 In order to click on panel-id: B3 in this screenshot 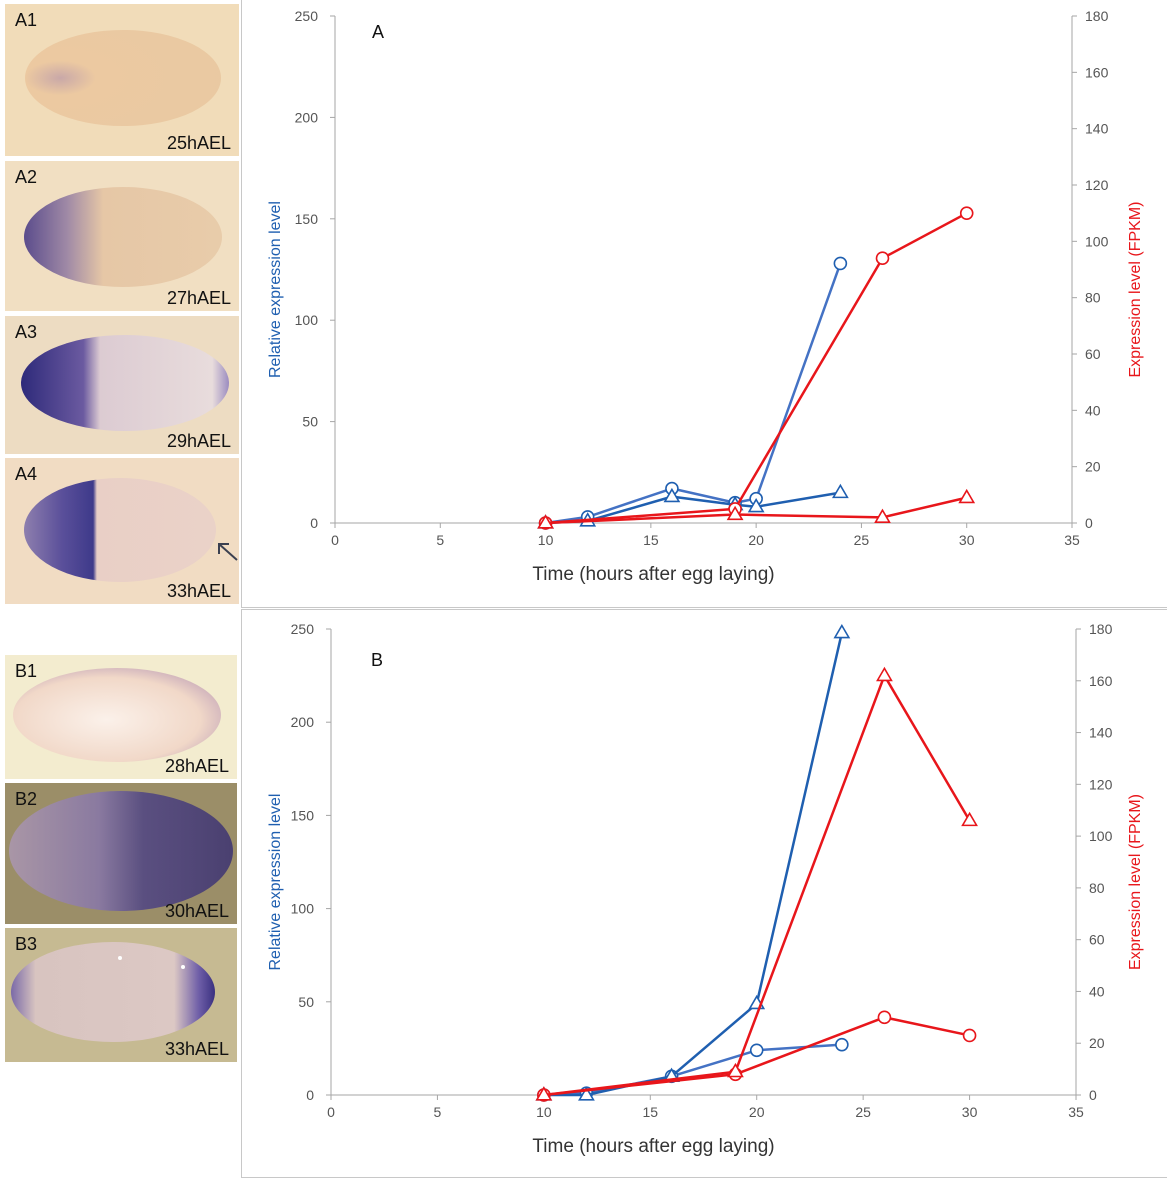, I will do `click(26, 944)`.